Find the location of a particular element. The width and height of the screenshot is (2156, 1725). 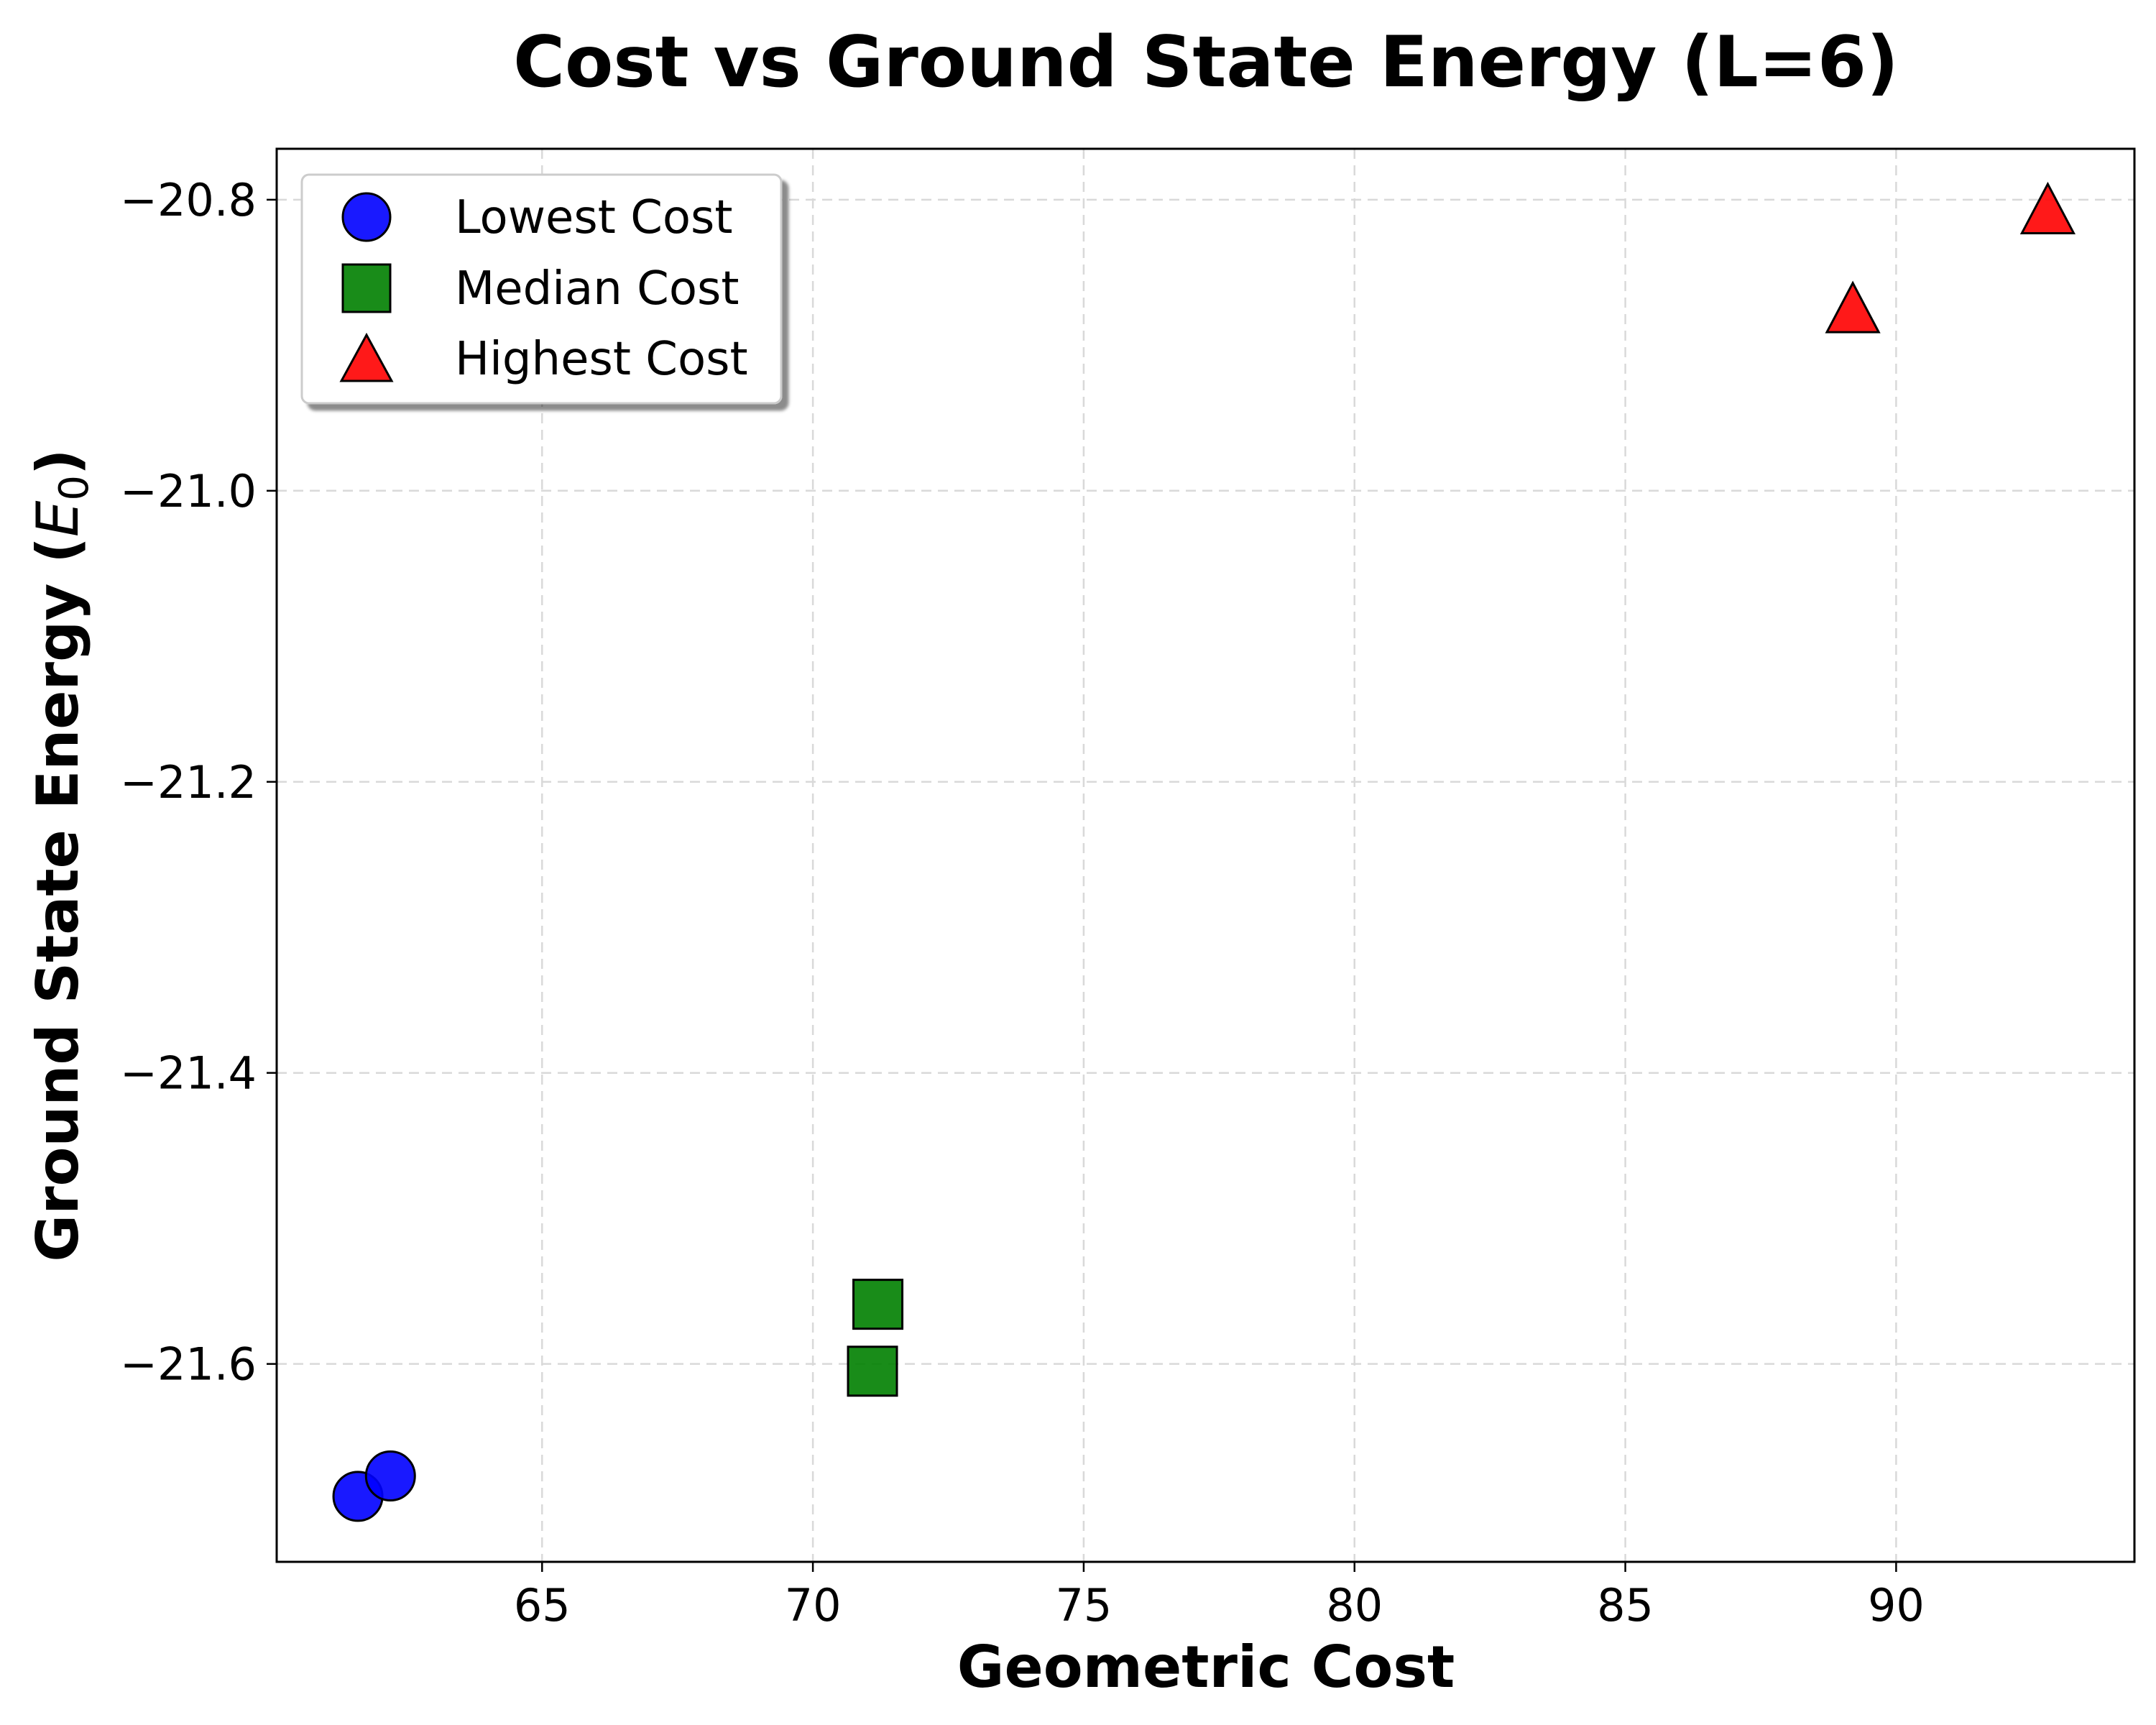

x-tick-label: 80 is located at coordinates (1354, 1605).